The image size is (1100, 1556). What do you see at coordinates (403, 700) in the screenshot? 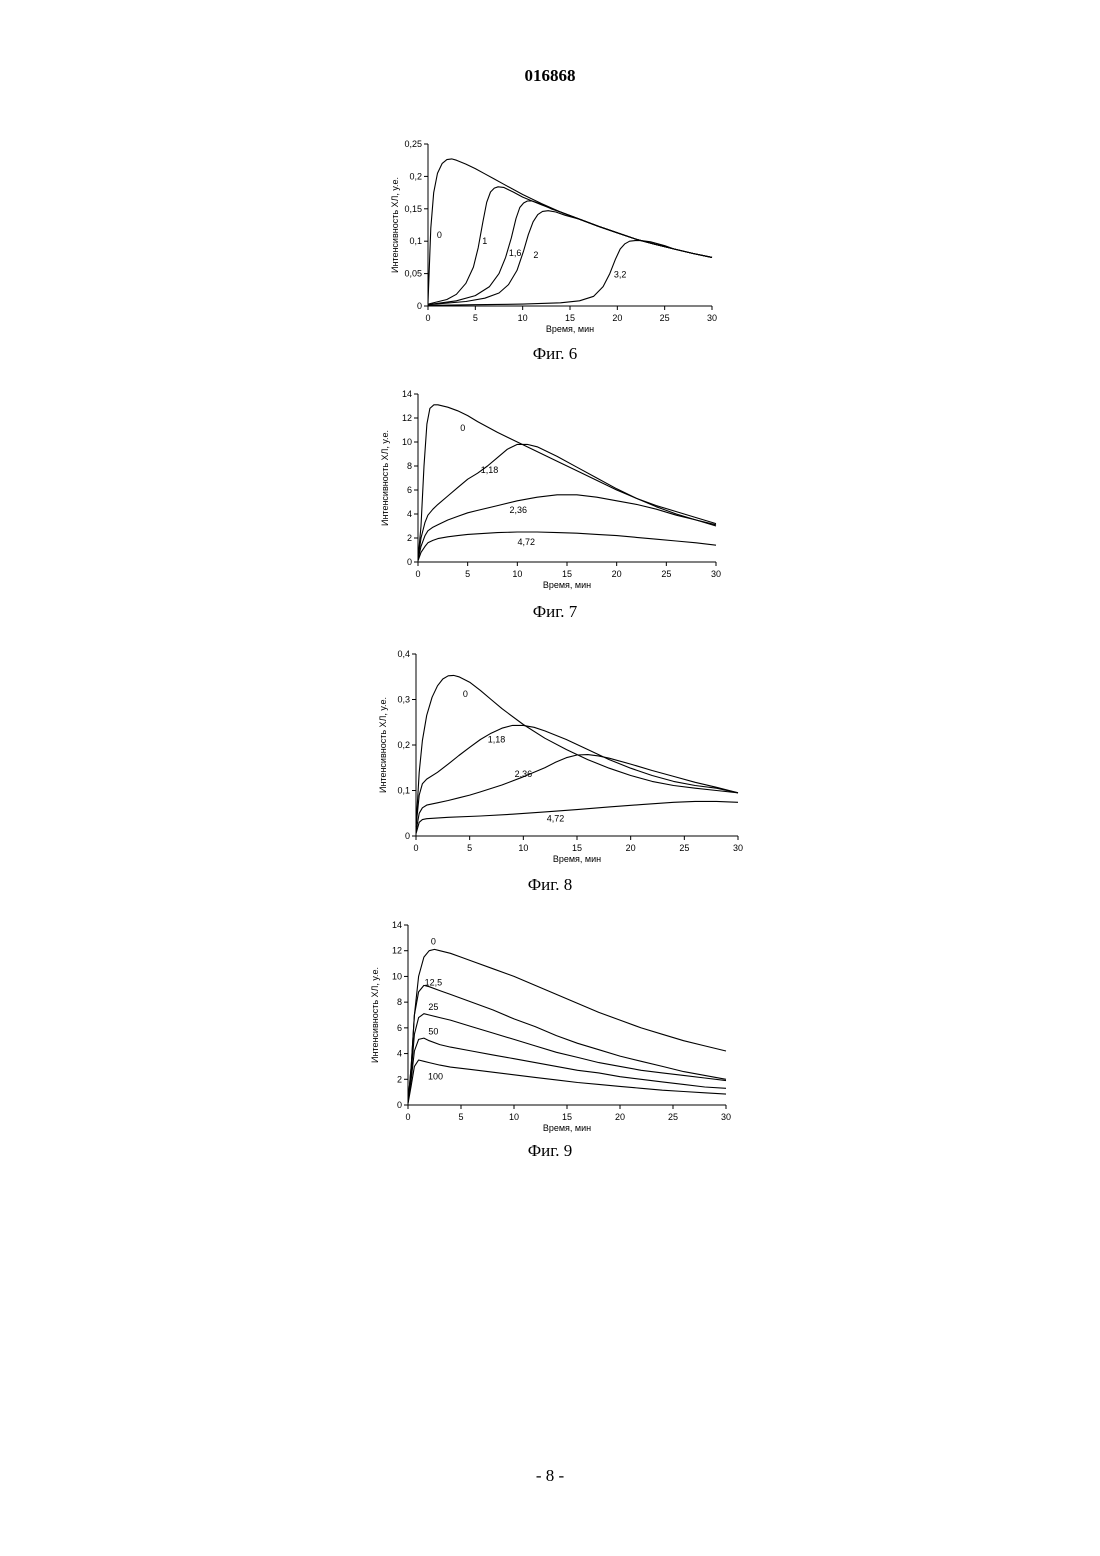
I see `y-tick-label: 0,3` at bounding box center [403, 700].